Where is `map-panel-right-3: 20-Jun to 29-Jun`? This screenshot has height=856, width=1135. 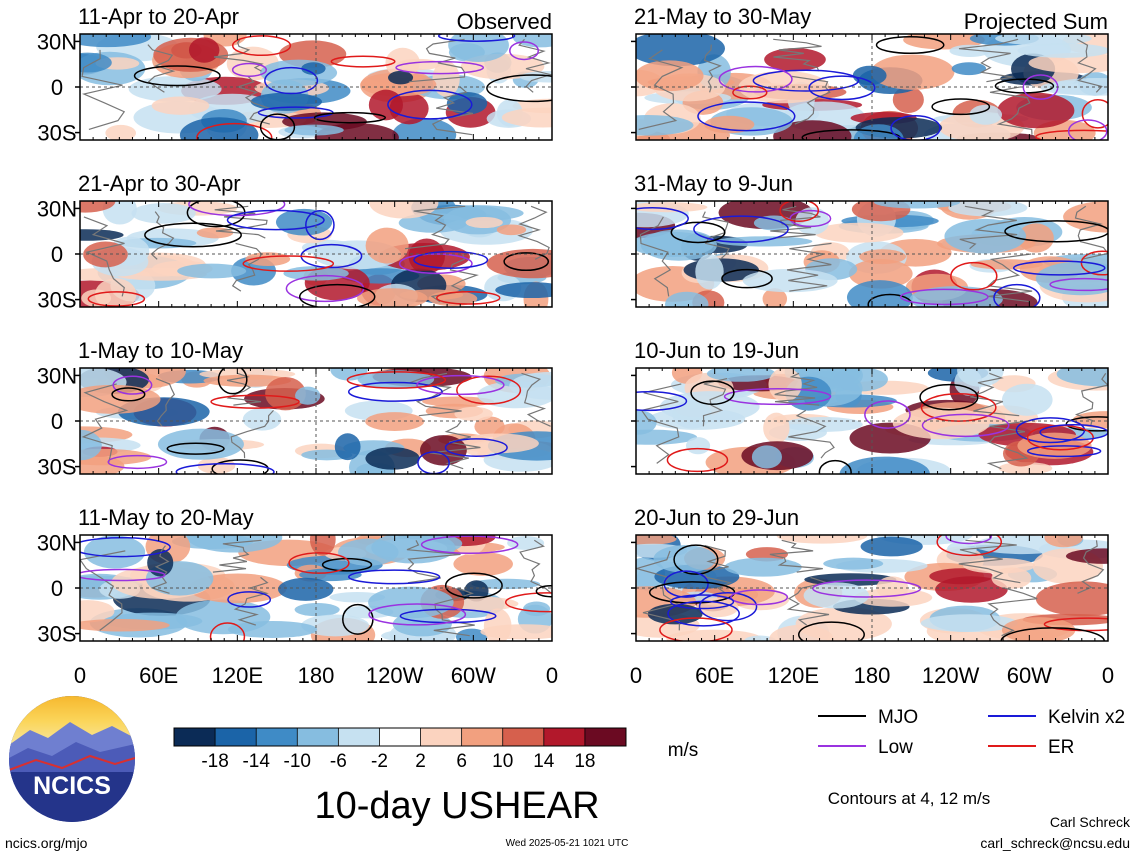 map-panel-right-3: 20-Jun to 29-Jun is located at coordinates (870, 573).